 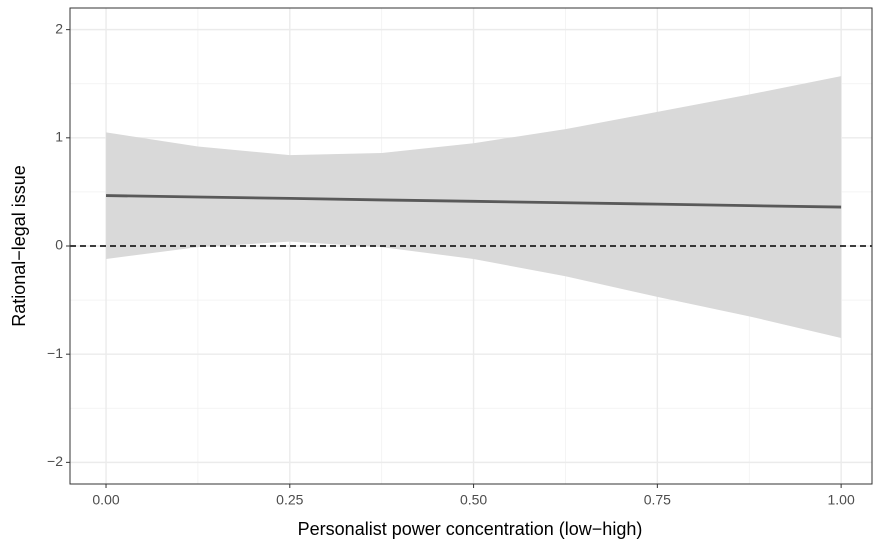 I want to click on x-tick-label: 0.00, so click(x=105, y=500).